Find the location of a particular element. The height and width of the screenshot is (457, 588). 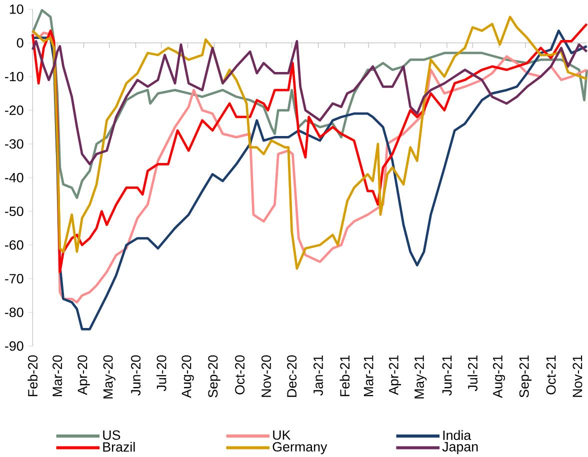

x-tick-label: Jan-21 is located at coordinates (318, 376).